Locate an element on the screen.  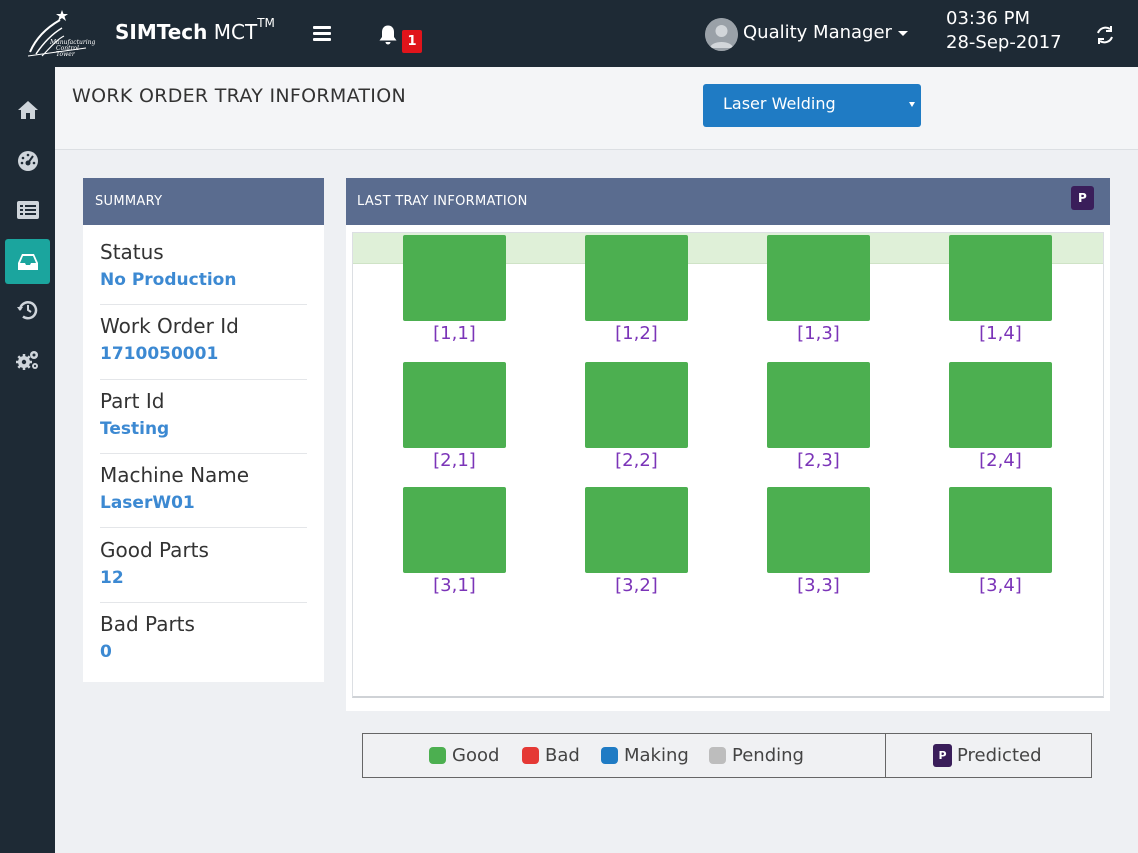
current-date: 28-Sep-2017 is located at coordinates (1004, 42).